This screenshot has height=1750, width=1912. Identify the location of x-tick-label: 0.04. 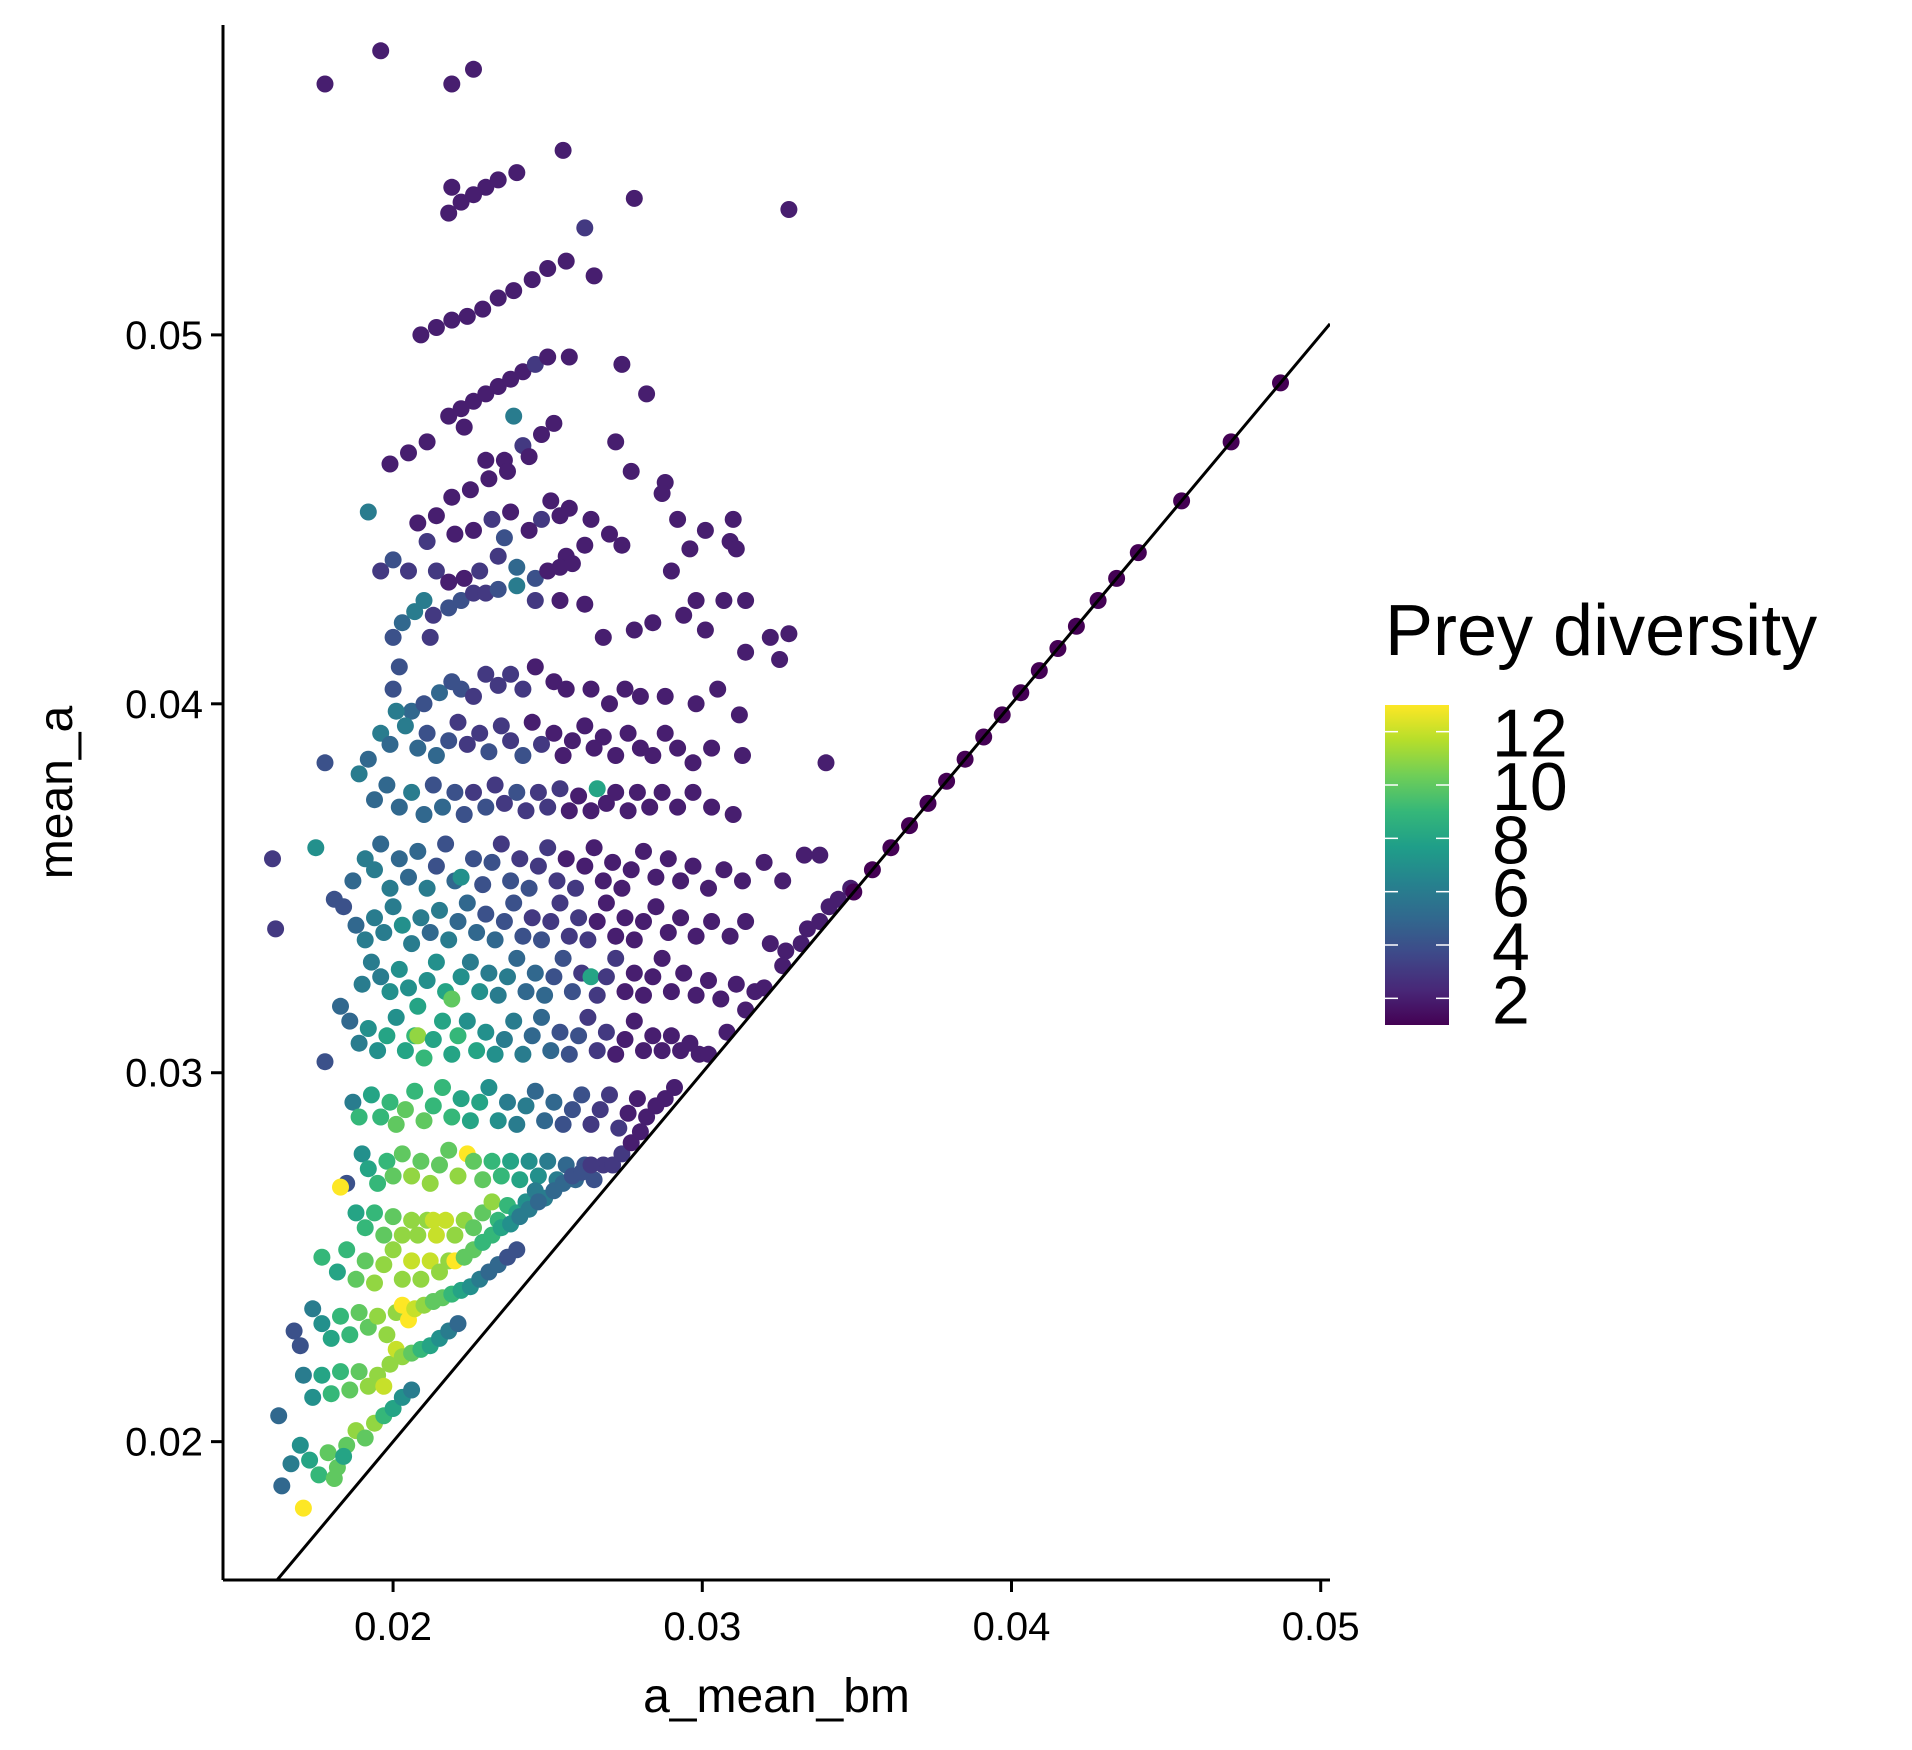
(1012, 1627).